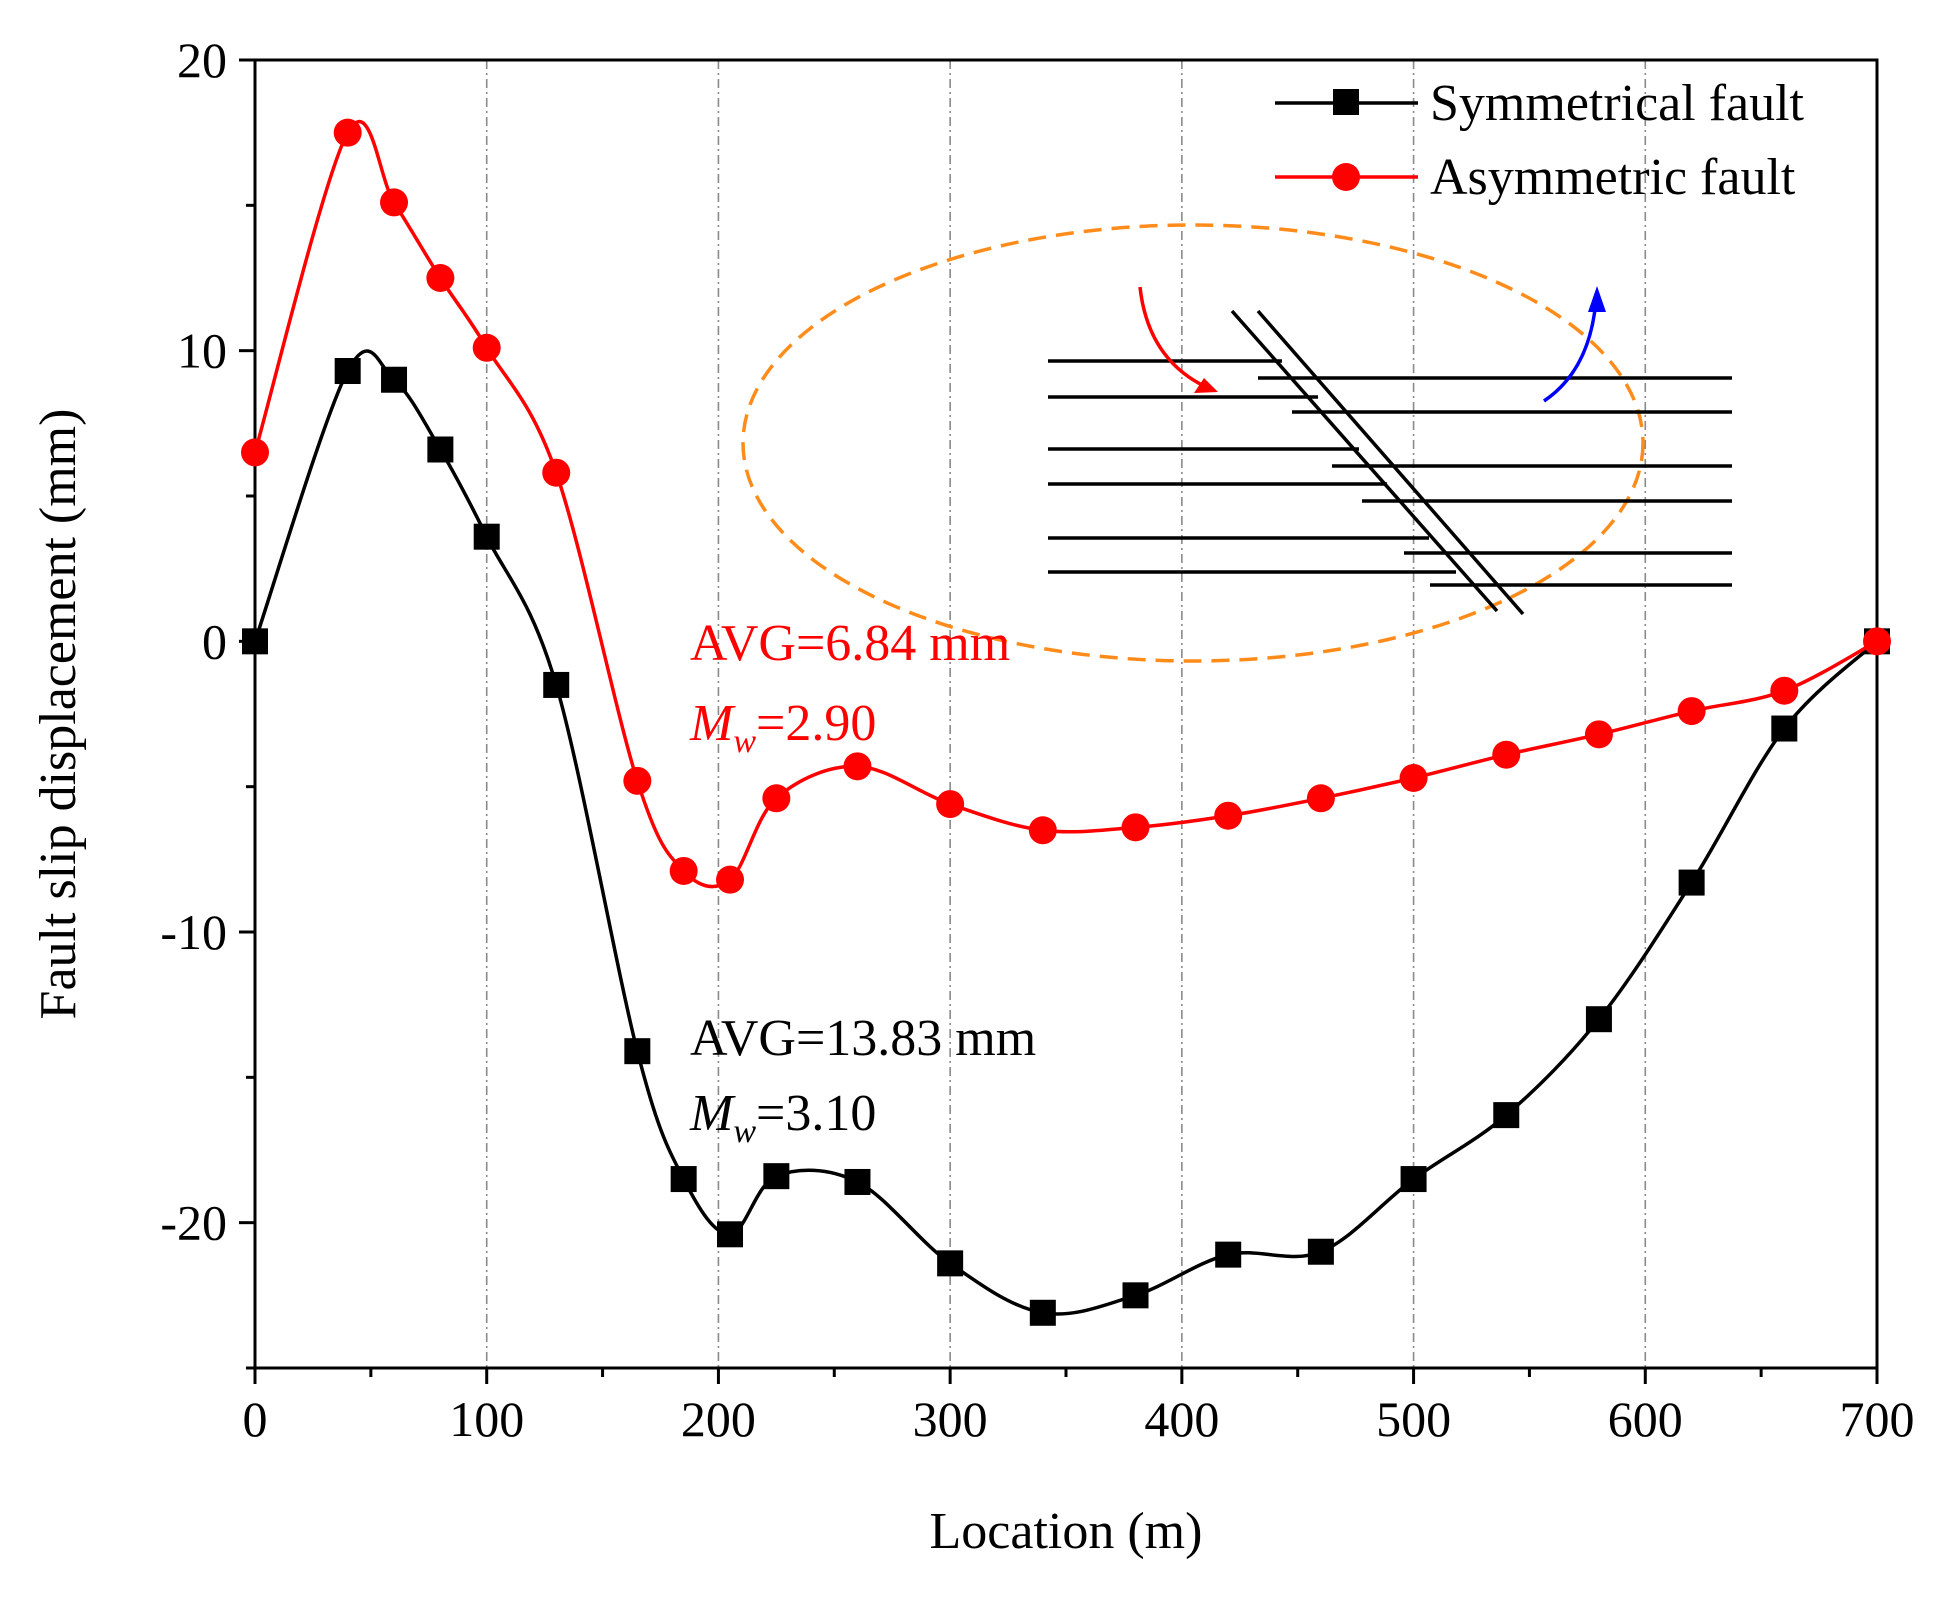 The height and width of the screenshot is (1602, 1955). I want to click on asym-mw-label: Mw=2.90, so click(782, 727).